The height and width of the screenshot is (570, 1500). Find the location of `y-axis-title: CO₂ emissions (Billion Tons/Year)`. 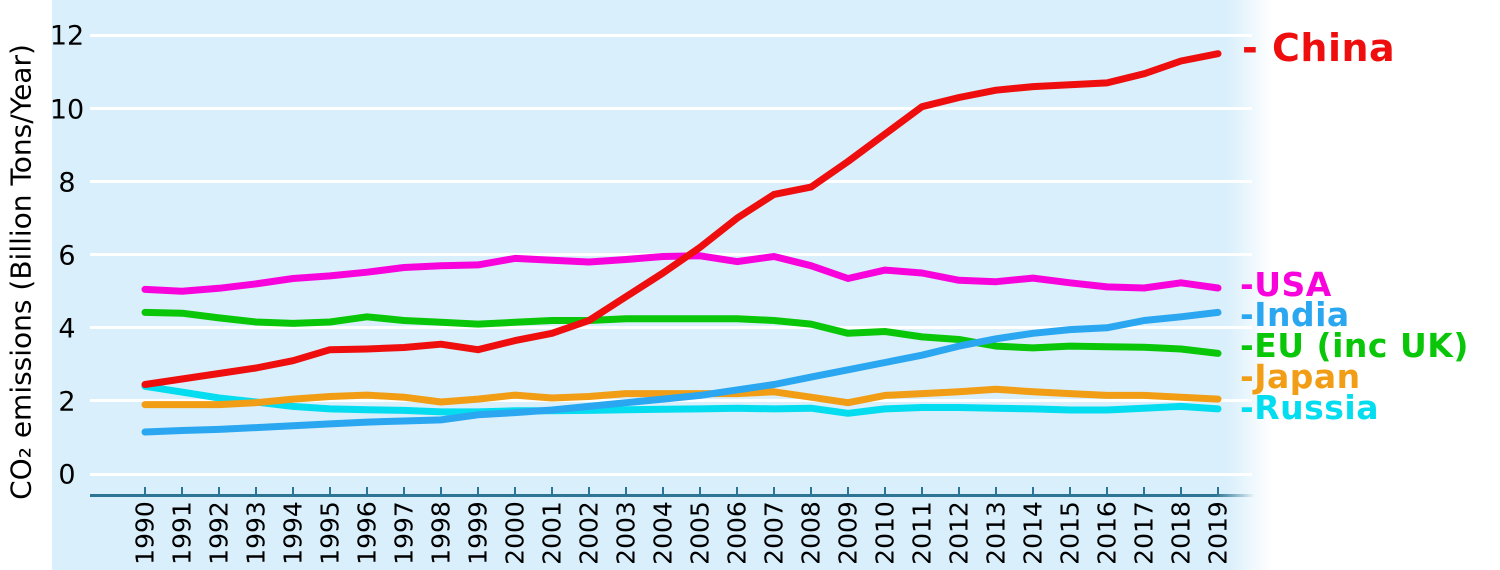

y-axis-title: CO₂ emissions (Billion Tons/Year) is located at coordinates (21, 272).